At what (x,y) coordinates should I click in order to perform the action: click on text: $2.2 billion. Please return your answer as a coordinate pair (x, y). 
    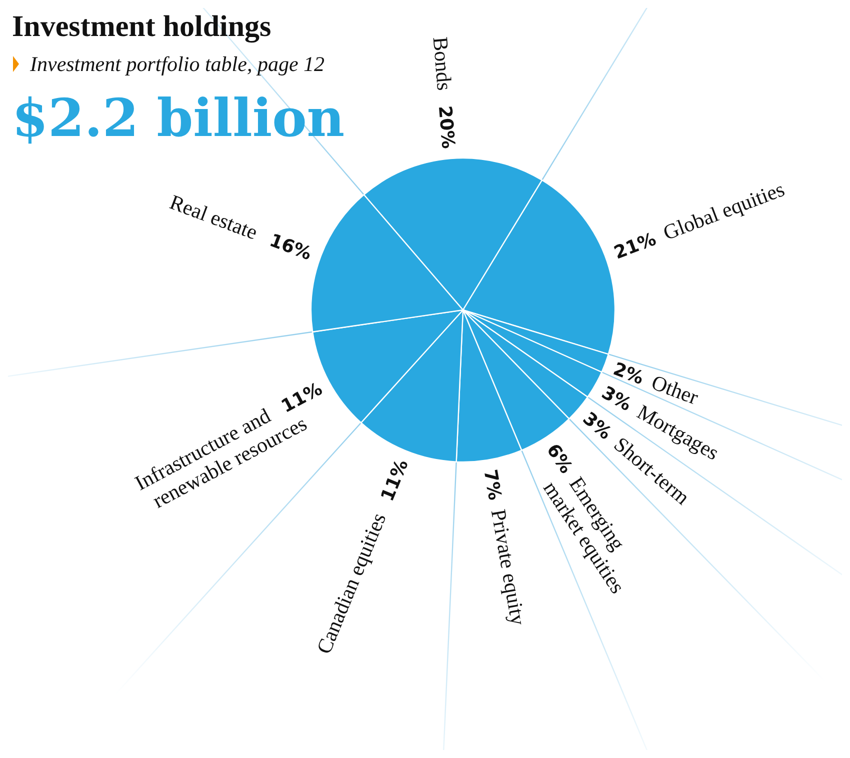
    Looking at the image, I should click on (178, 118).